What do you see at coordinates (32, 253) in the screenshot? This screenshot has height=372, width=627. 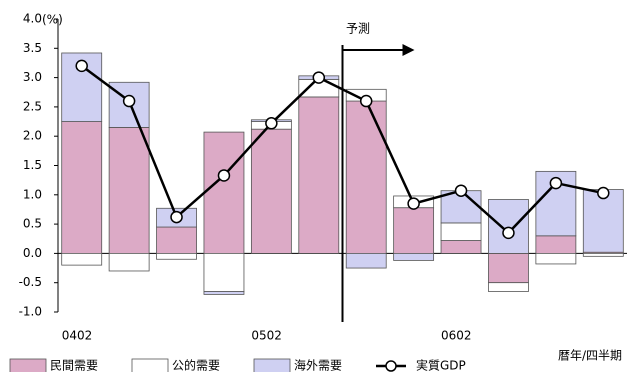 I see `y-tick-label: 0.0` at bounding box center [32, 253].